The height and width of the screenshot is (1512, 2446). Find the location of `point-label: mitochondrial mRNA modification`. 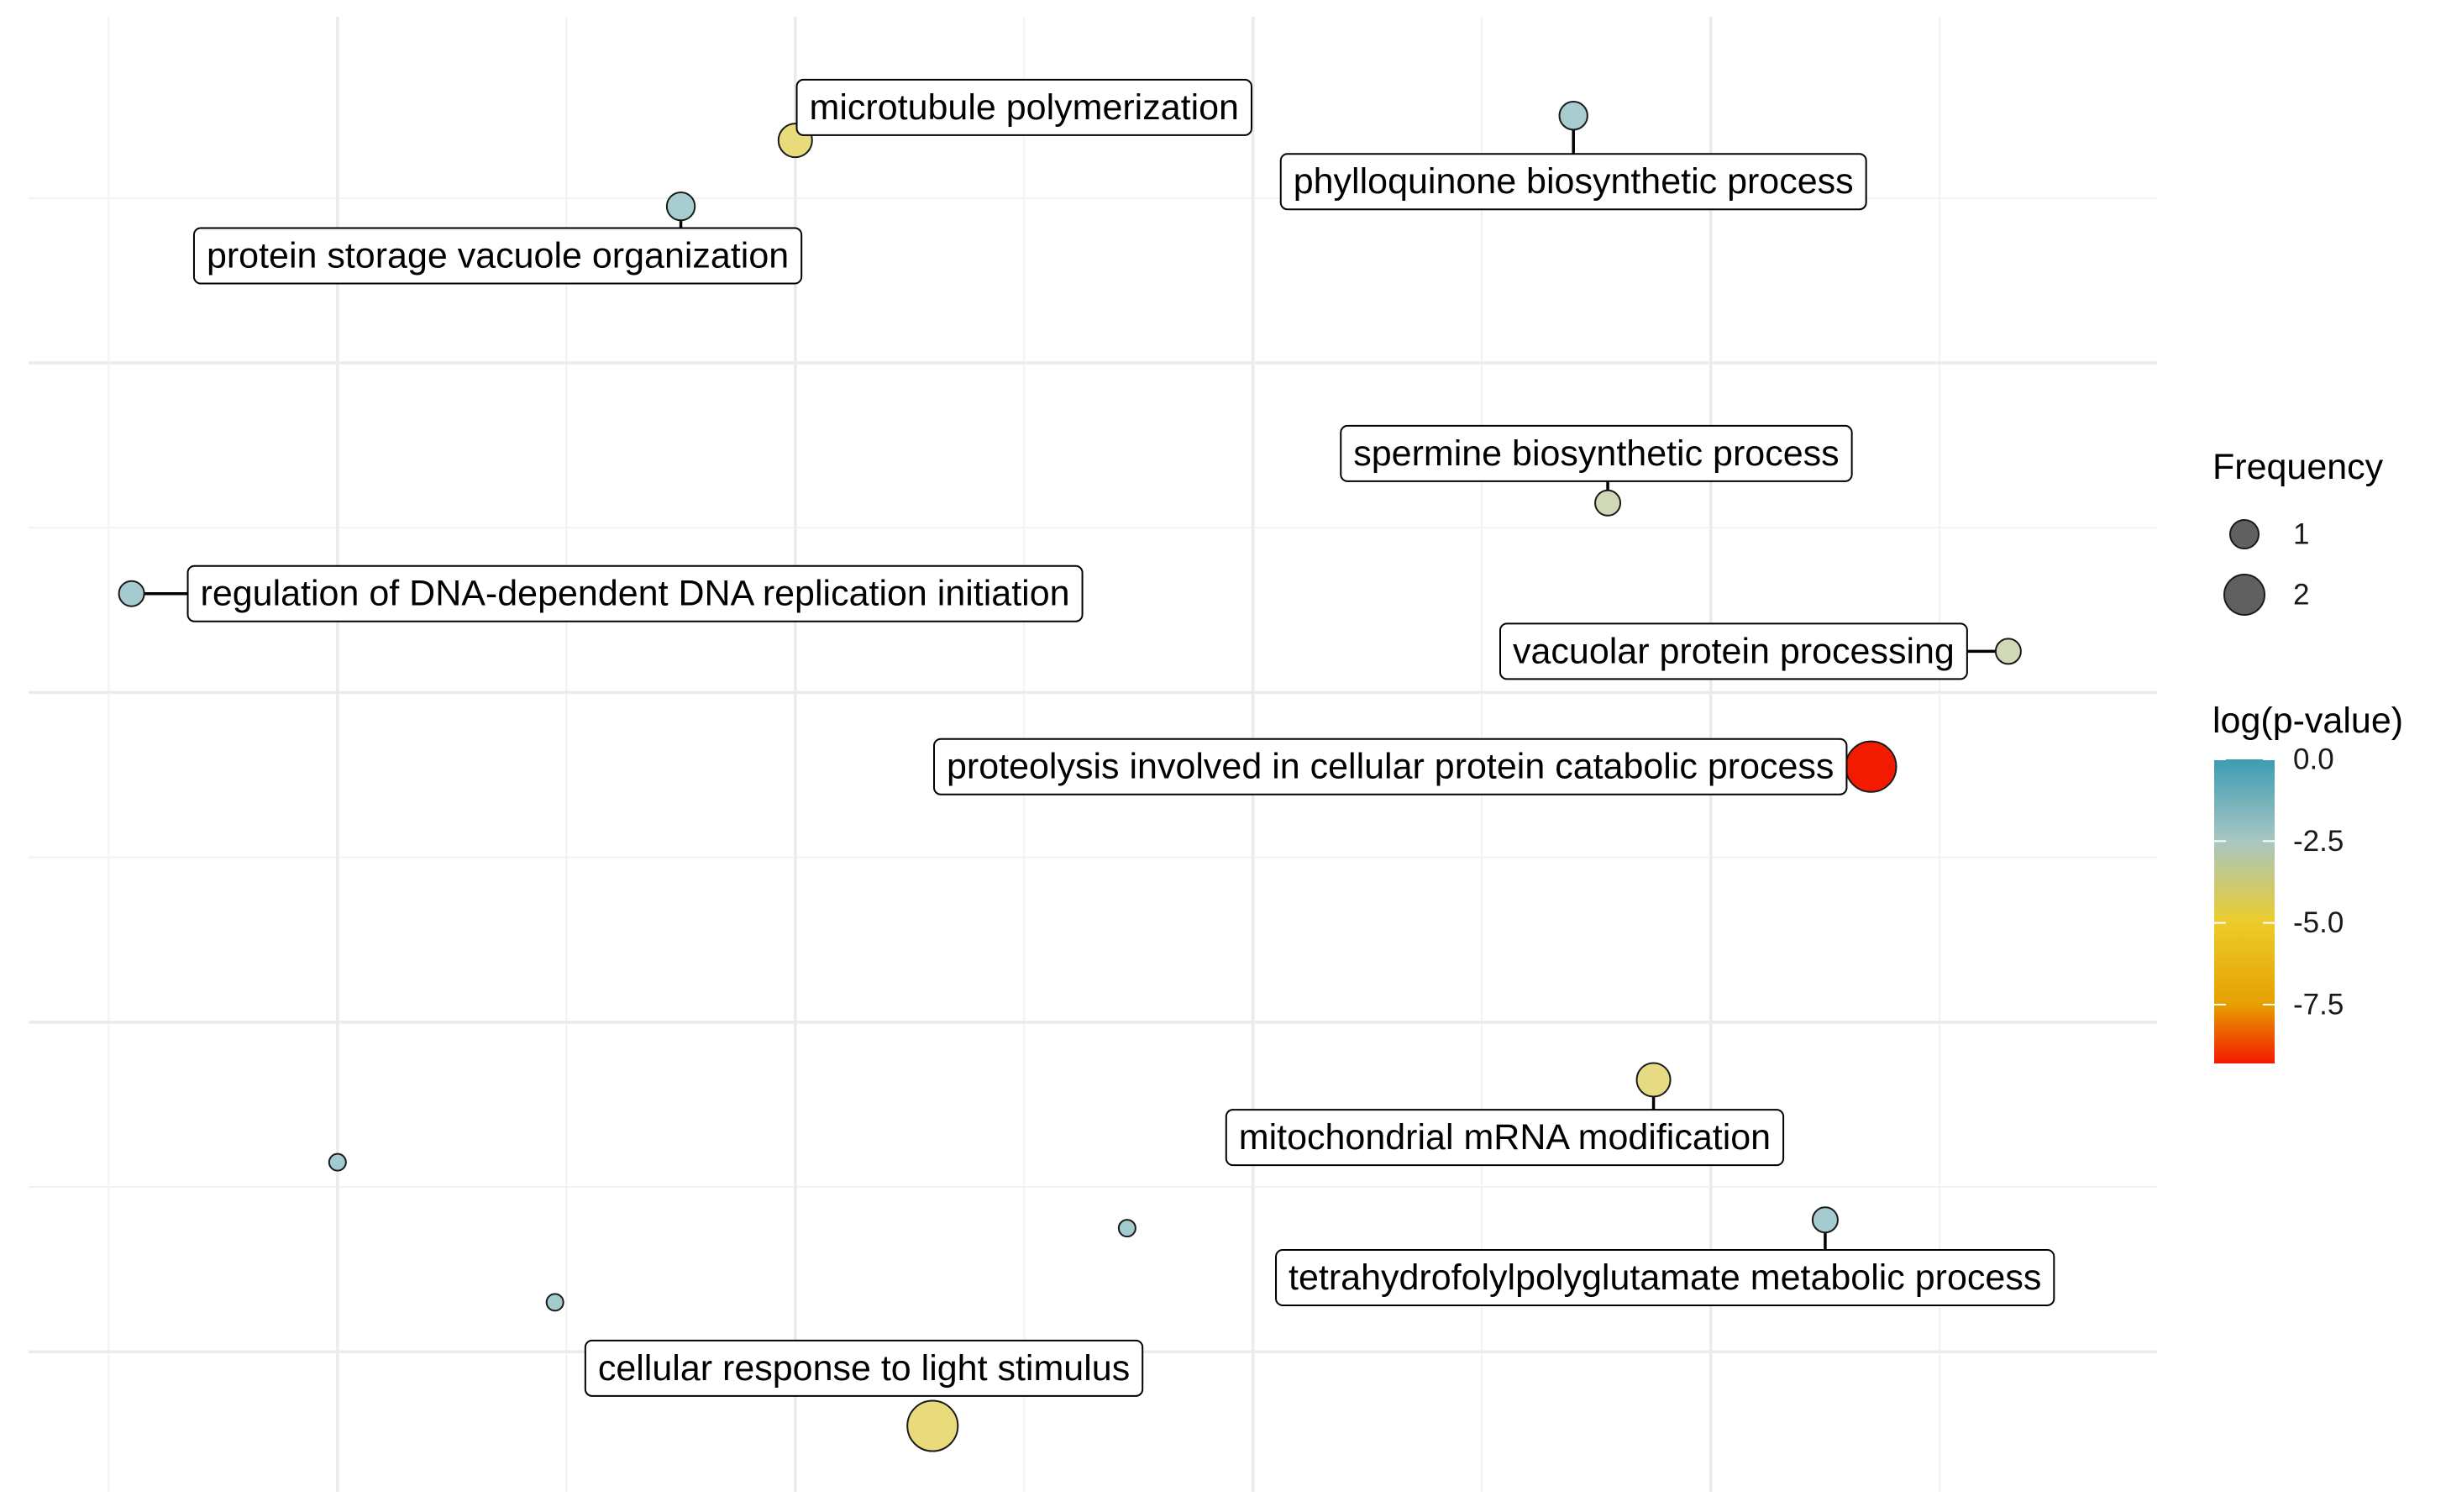

point-label: mitochondrial mRNA modification is located at coordinates (1505, 1138).